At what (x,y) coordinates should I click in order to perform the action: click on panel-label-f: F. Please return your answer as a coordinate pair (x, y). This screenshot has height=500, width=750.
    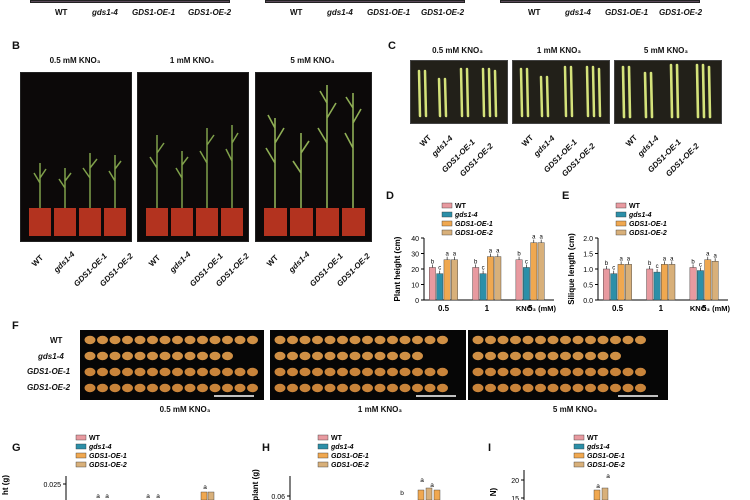
    Looking at the image, I should click on (15, 326).